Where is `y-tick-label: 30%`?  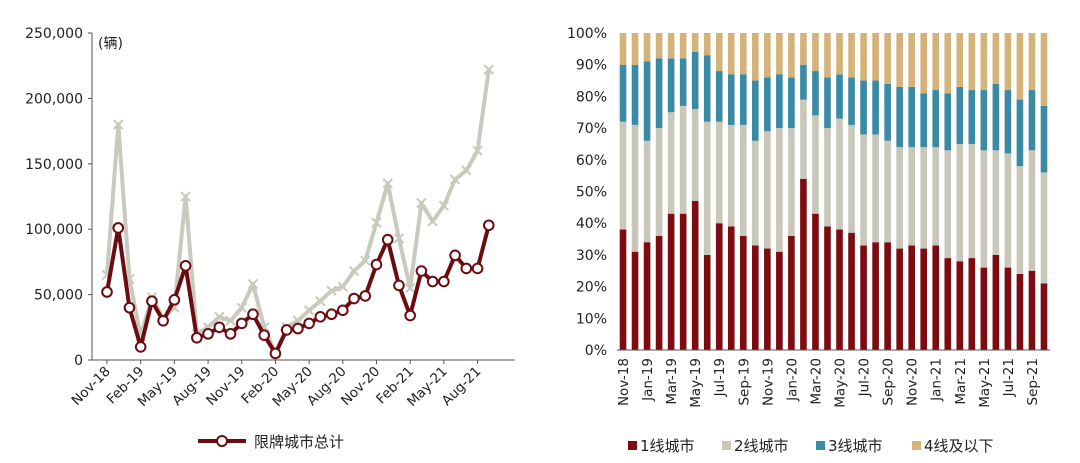
y-tick-label: 30% is located at coordinates (591, 256).